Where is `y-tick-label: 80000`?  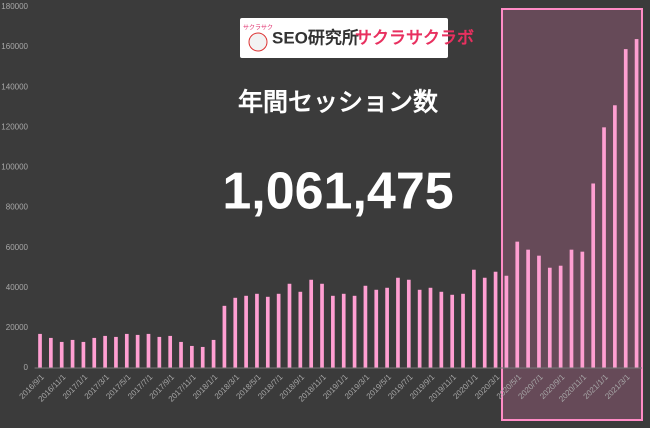
y-tick-label: 80000 is located at coordinates (17, 207).